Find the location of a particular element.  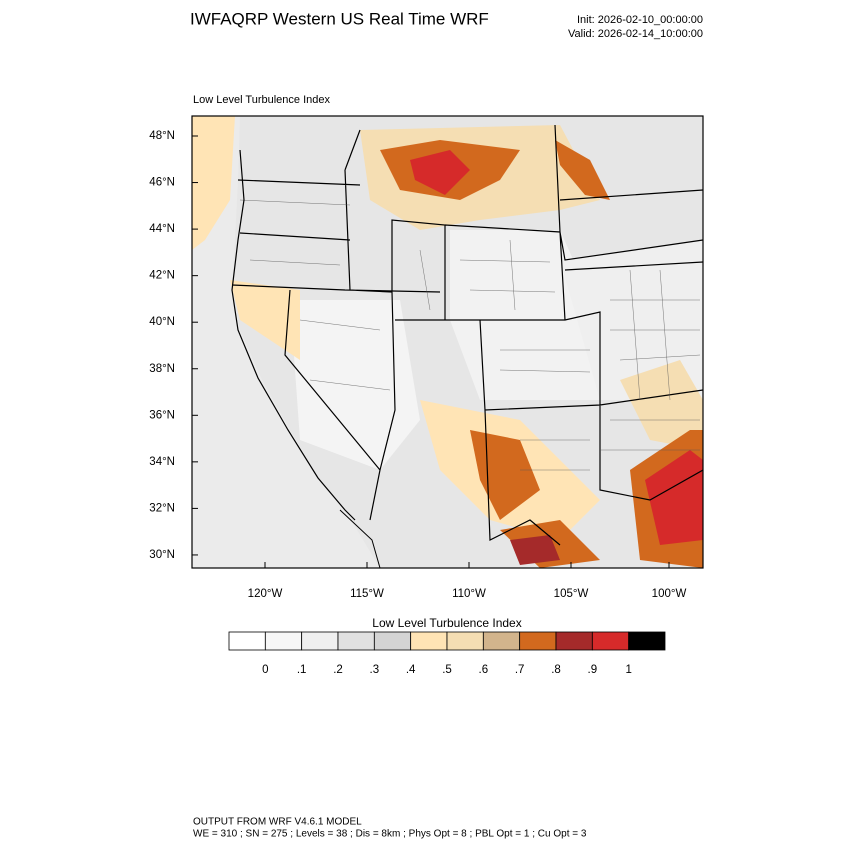

lon-label: 105°W is located at coordinates (571, 594).